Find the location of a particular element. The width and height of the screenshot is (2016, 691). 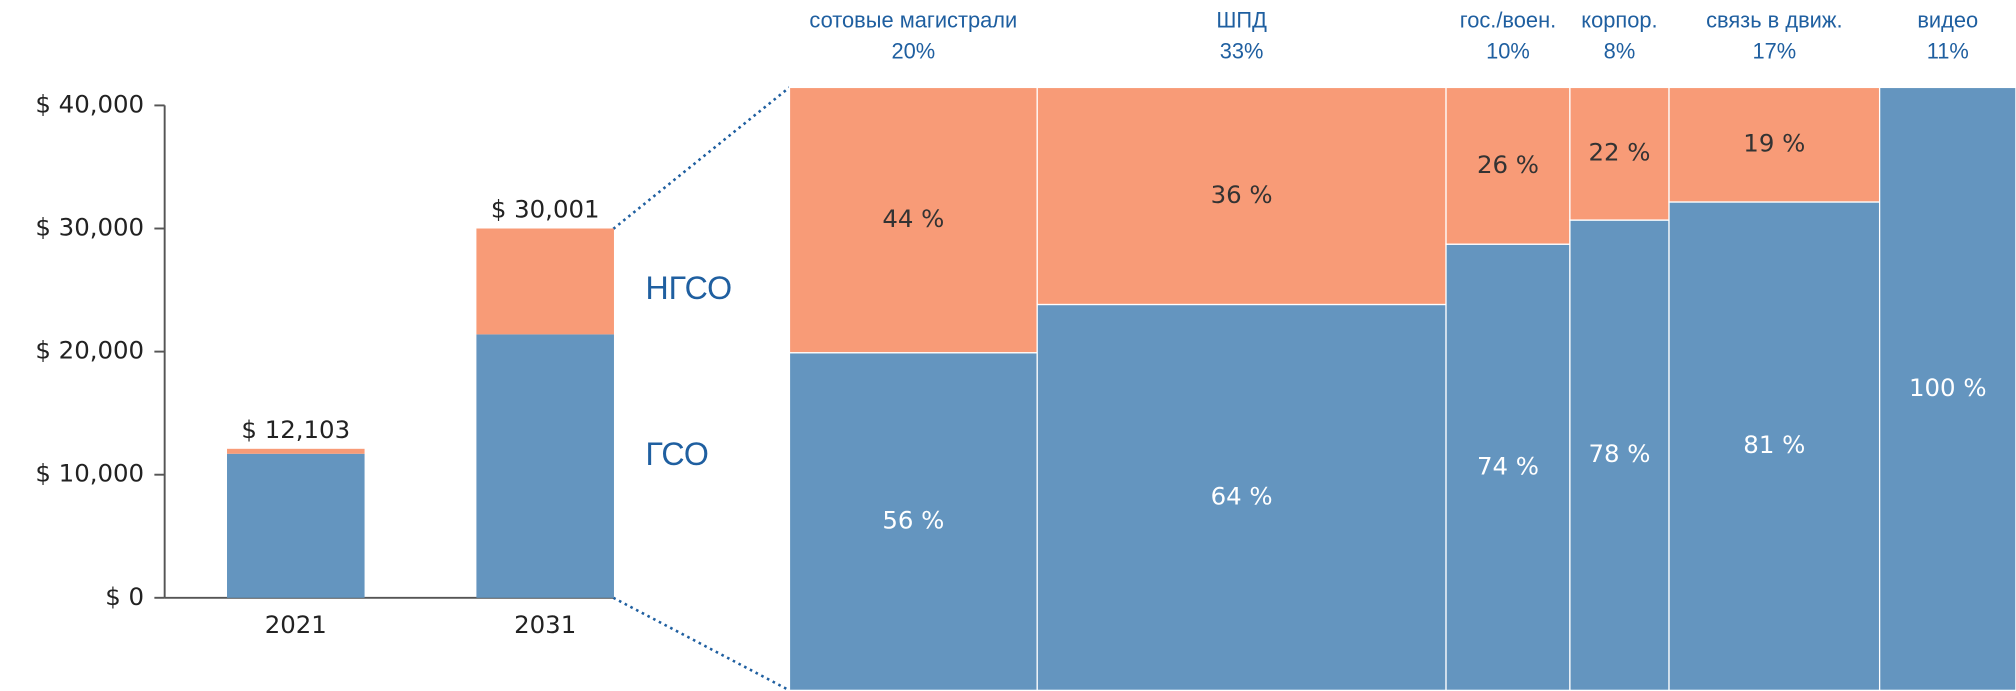

data-label: 78 % is located at coordinates (1619, 453).